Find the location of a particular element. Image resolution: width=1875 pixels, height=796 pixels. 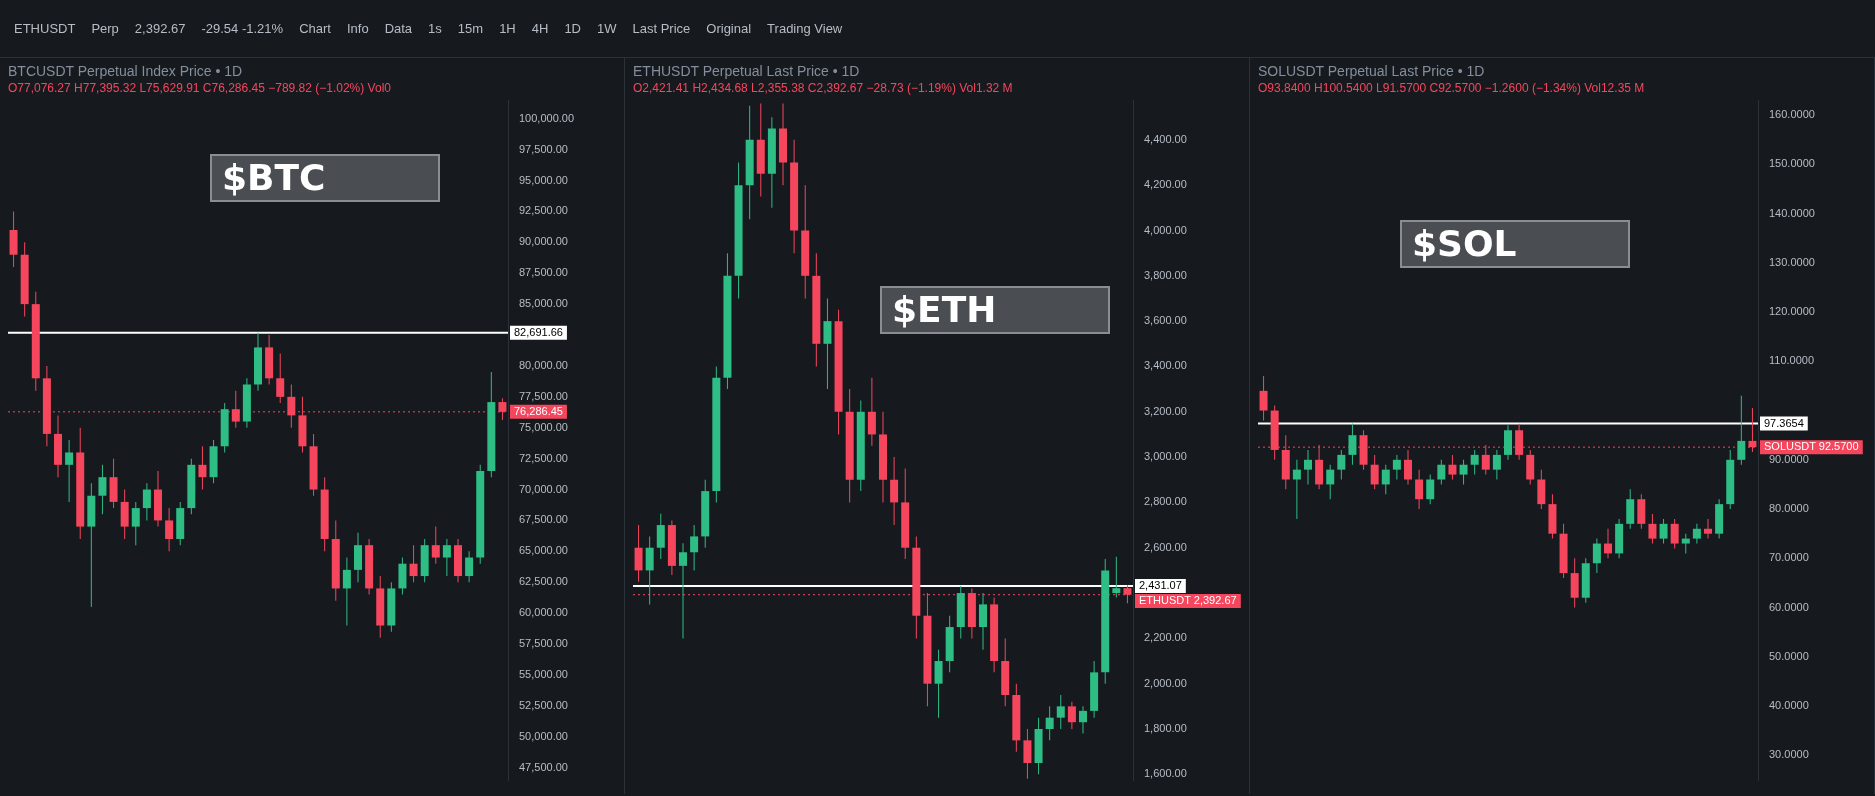

y-tick-label: 70.0000 is located at coordinates (1789, 557).